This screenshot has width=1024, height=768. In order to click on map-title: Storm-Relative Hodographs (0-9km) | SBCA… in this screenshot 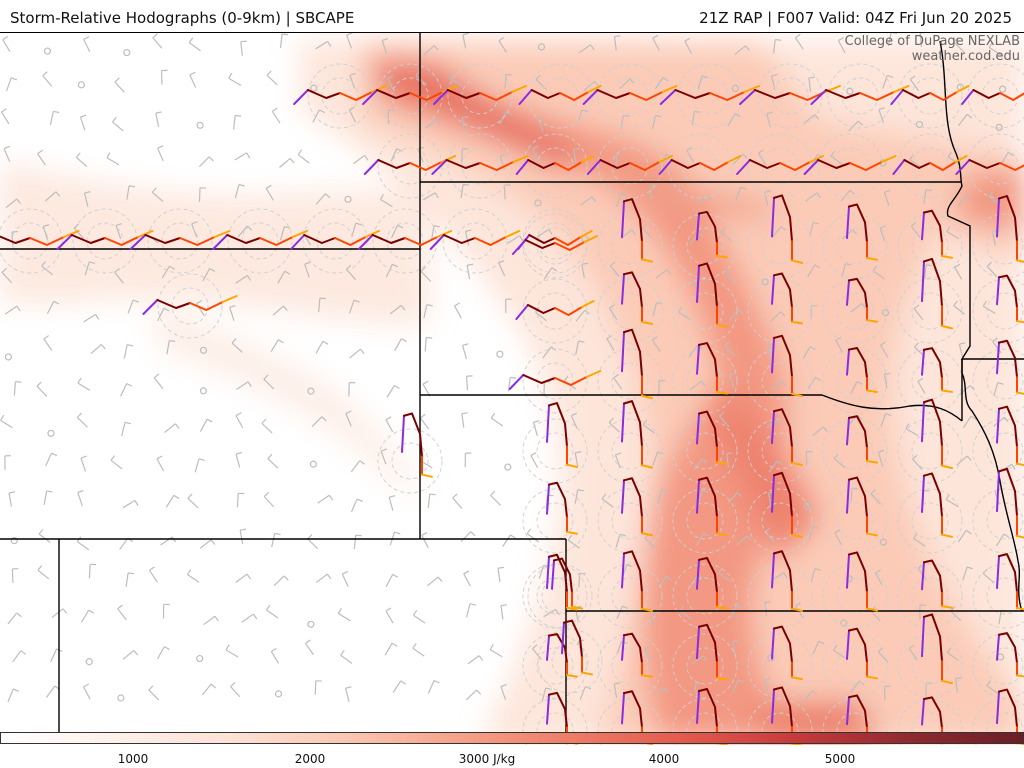, I will do `click(182, 18)`.